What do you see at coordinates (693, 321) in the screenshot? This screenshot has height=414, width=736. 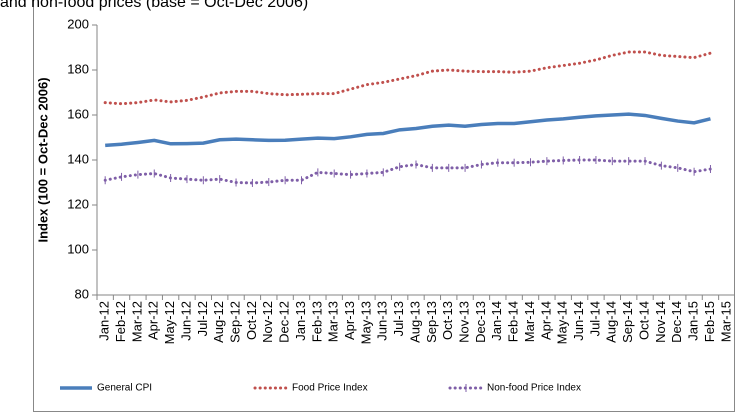 I see `x-tick-label: Jan-15` at bounding box center [693, 321].